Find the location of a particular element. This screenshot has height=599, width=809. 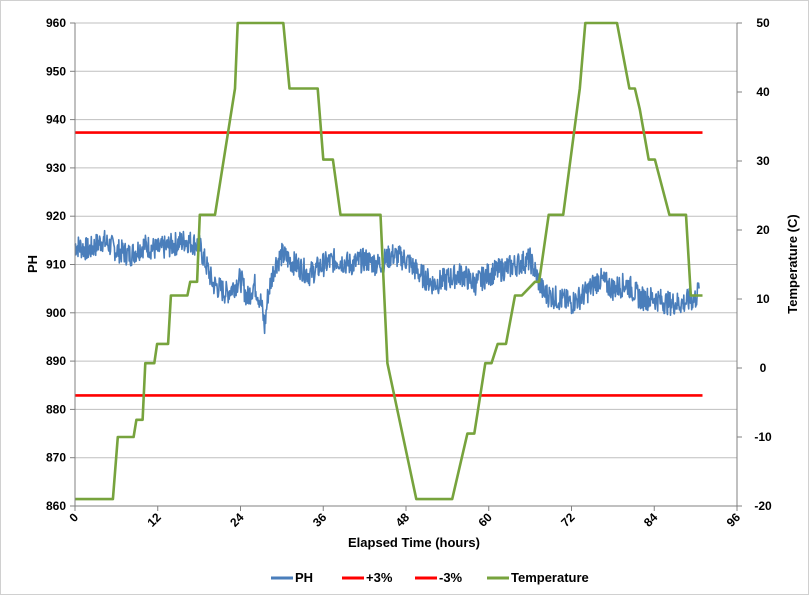

x-tick-label: 60 is located at coordinates (486, 520).